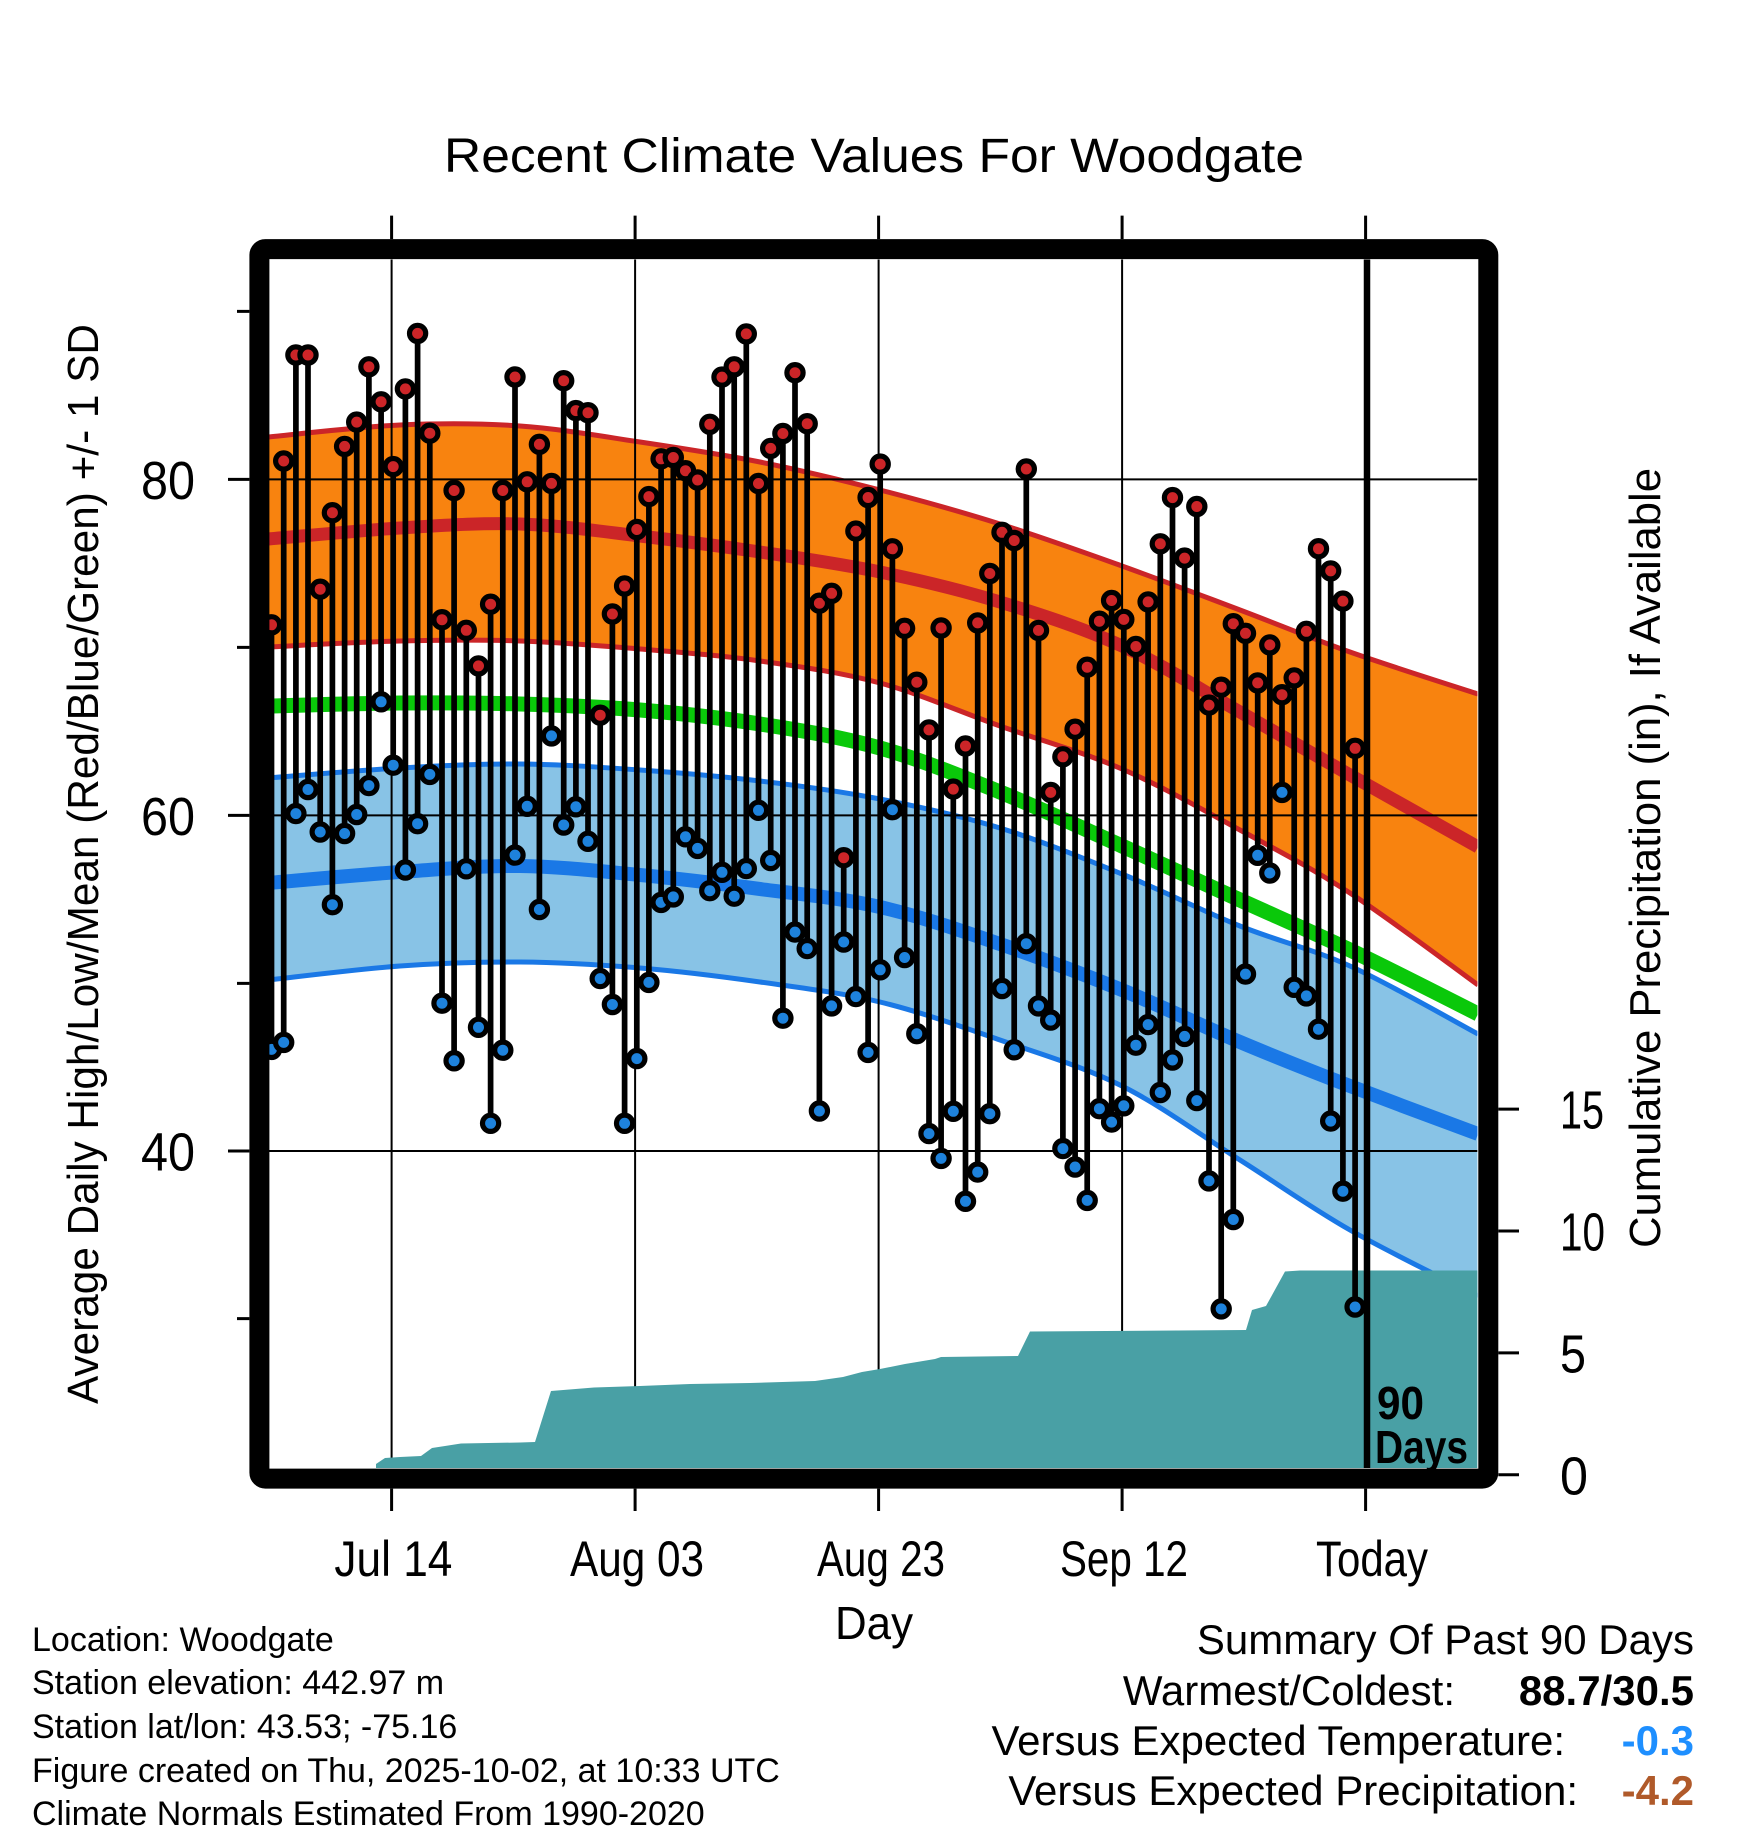 Image resolution: width=1748 pixels, height=1833 pixels. What do you see at coordinates (168, 481) in the screenshot?
I see `svg-text: 80` at bounding box center [168, 481].